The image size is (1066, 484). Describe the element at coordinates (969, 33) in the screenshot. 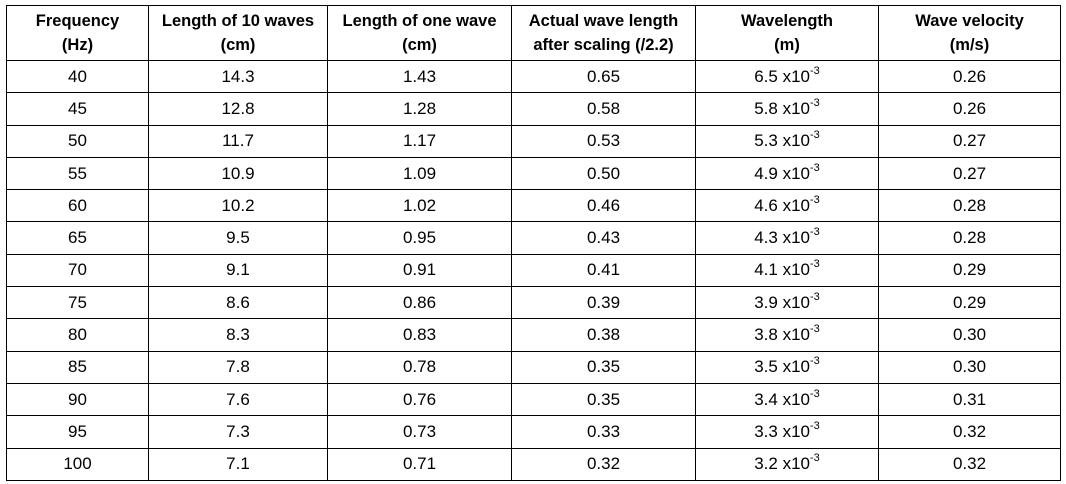

I see `header-cell: Wave velocity (m/s)` at that location.